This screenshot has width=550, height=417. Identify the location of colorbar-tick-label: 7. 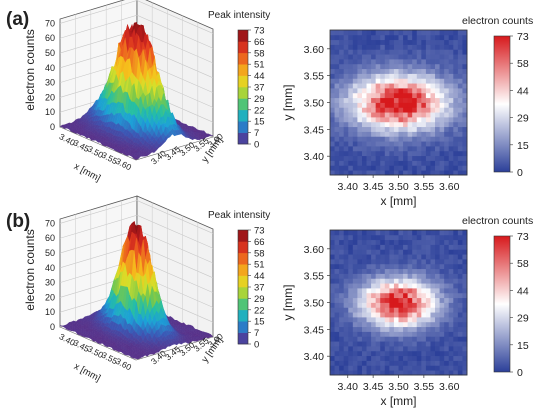
(256, 133).